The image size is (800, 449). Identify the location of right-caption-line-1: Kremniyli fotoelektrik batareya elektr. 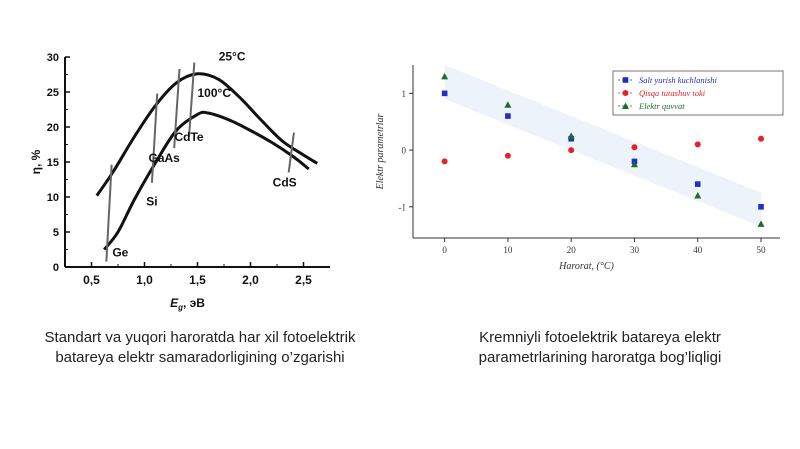
(600, 337).